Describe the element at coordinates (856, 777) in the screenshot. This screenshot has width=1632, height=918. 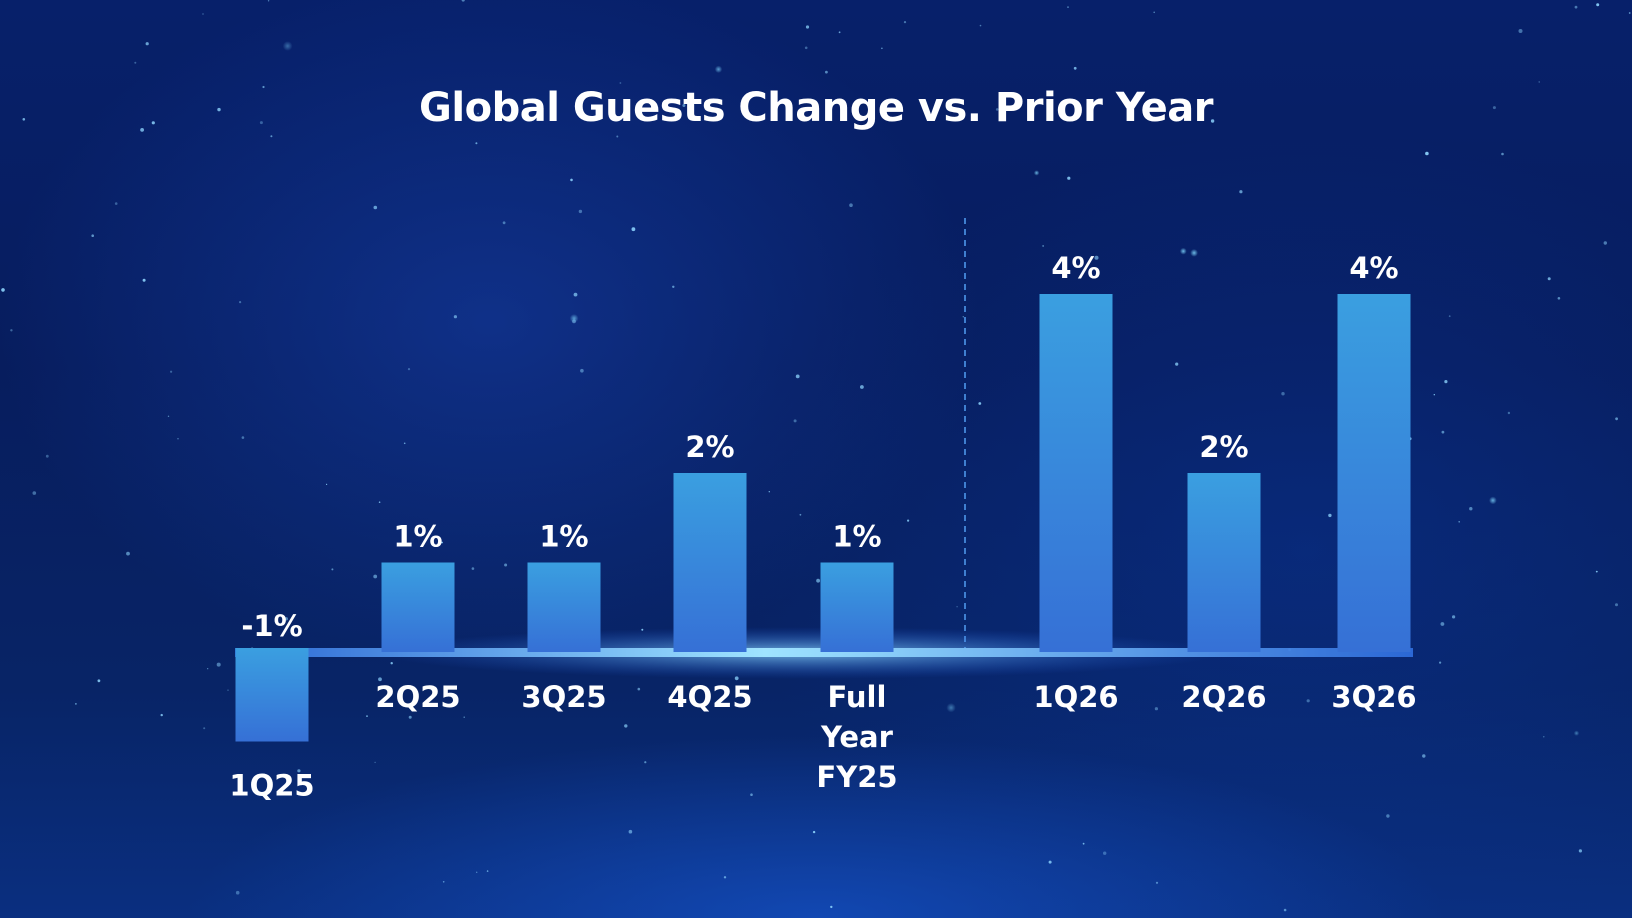
I see `tick-label-line: FY25` at that location.